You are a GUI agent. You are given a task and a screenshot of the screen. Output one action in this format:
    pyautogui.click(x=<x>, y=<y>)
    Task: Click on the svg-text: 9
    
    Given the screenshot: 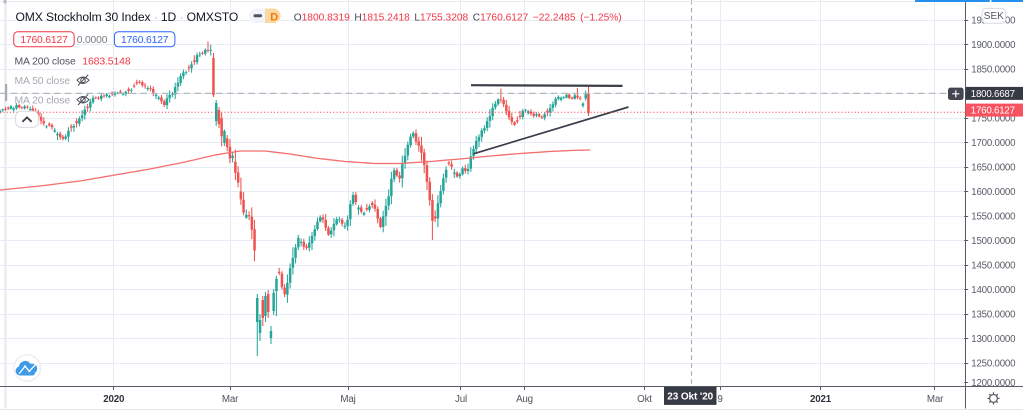 What is the action you would take?
    pyautogui.click(x=719, y=399)
    